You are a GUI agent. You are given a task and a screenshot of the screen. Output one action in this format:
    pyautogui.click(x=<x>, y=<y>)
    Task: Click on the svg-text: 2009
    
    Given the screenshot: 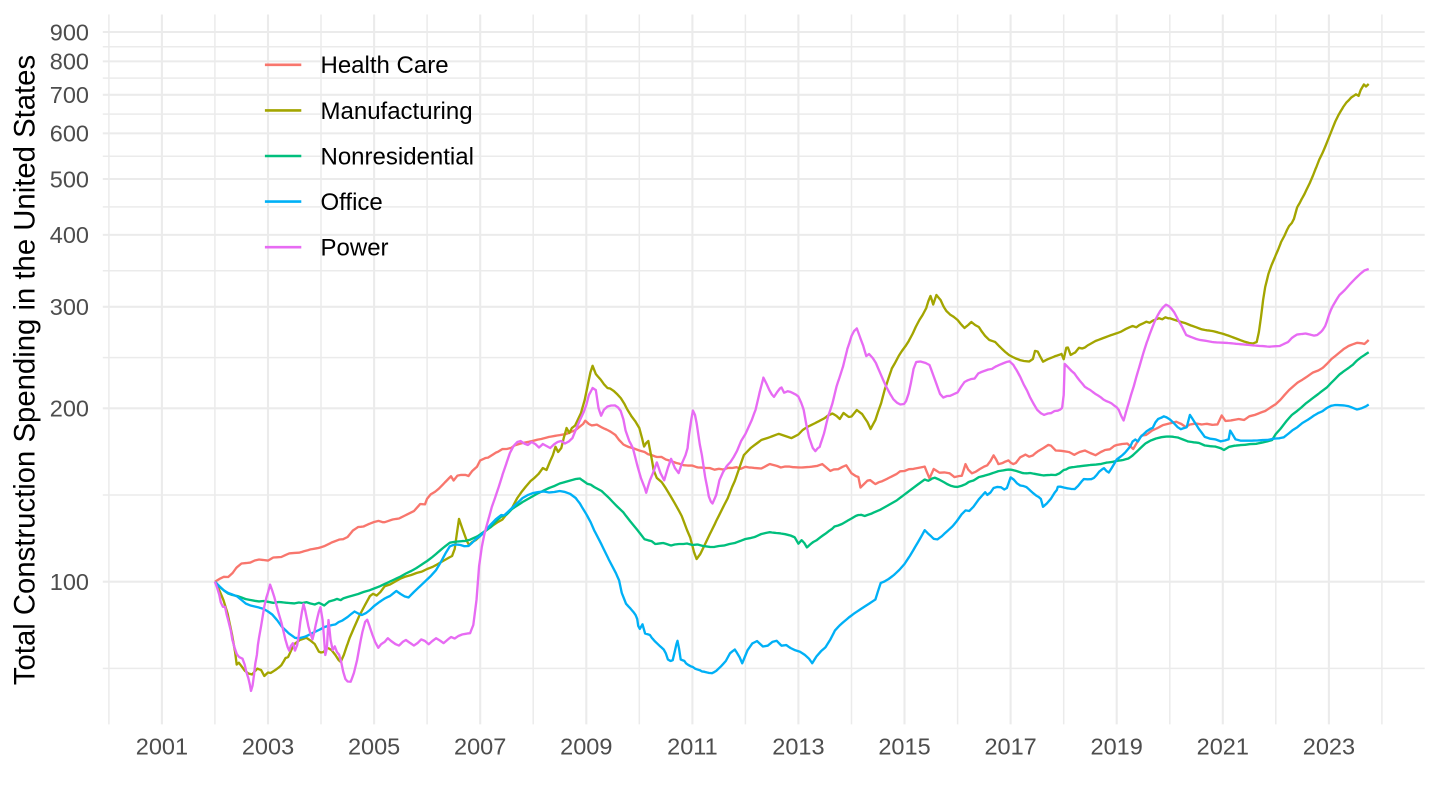 What is the action you would take?
    pyautogui.click(x=586, y=747)
    